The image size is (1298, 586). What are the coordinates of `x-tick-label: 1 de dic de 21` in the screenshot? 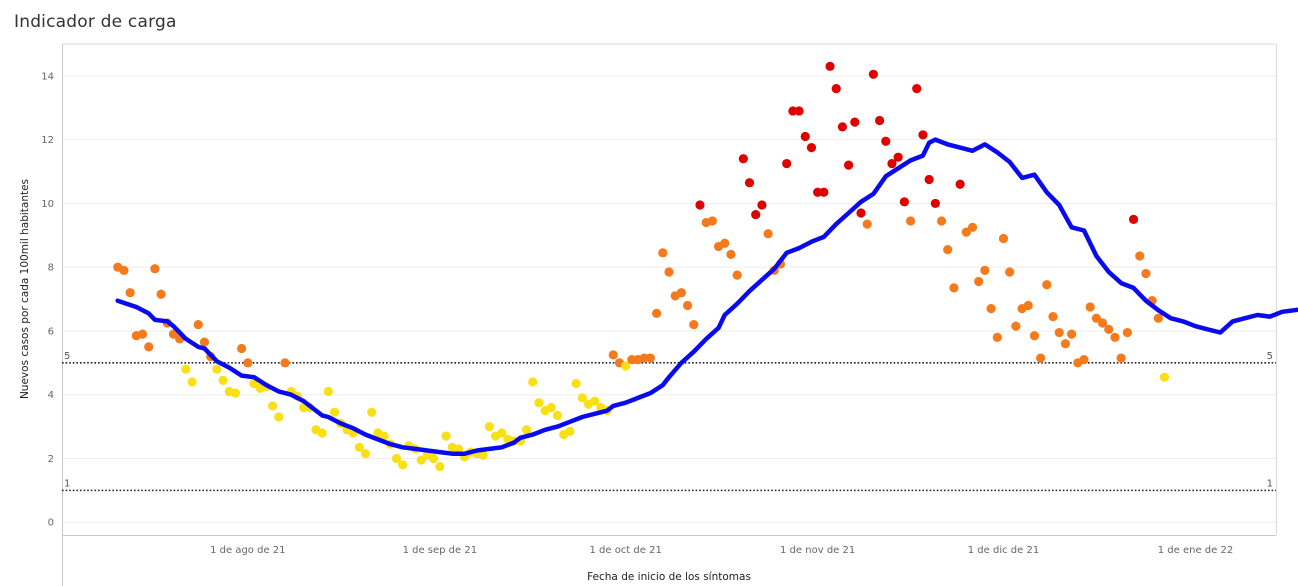 It's located at (1003, 550).